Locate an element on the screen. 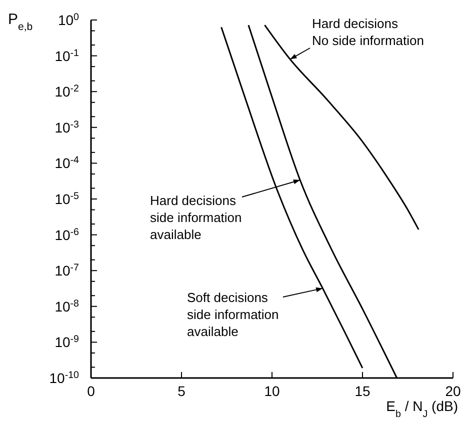 The height and width of the screenshot is (423, 461). x-tick-label: 0 is located at coordinates (91, 391).